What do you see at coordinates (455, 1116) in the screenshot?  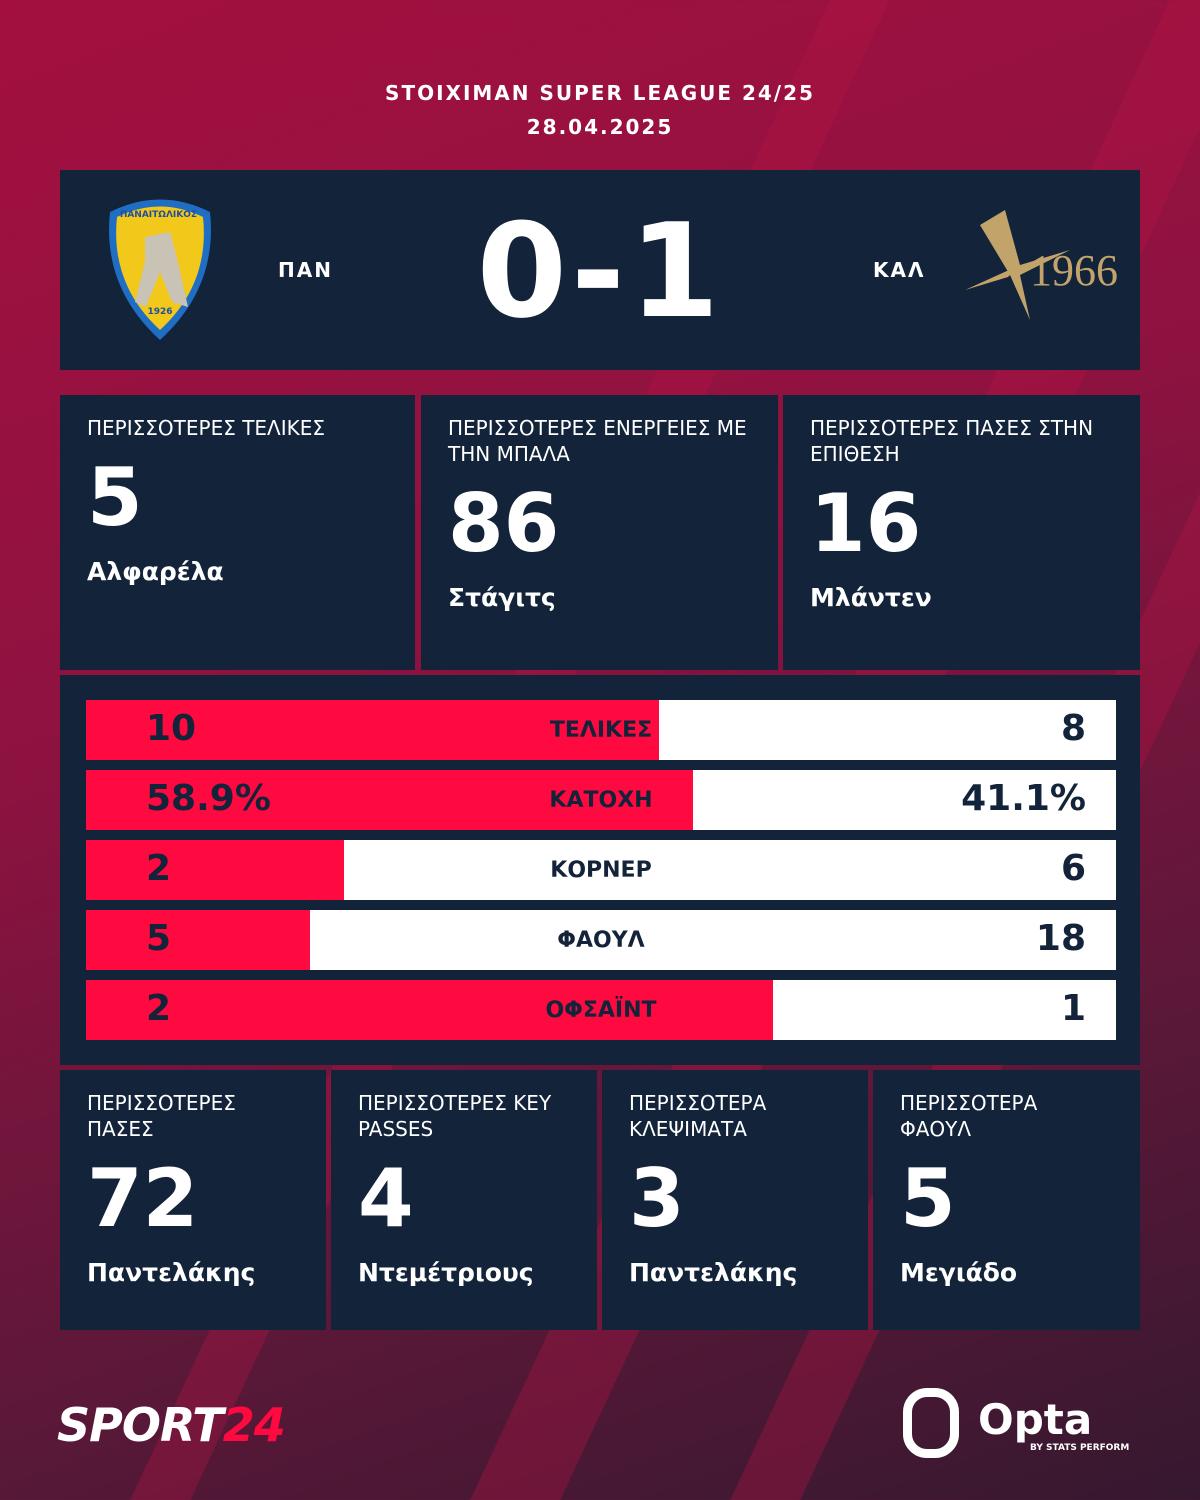 I see `card-title: ΠΕΡΙΣΣΟΤΕΡΕΣ KEY PASSES` at bounding box center [455, 1116].